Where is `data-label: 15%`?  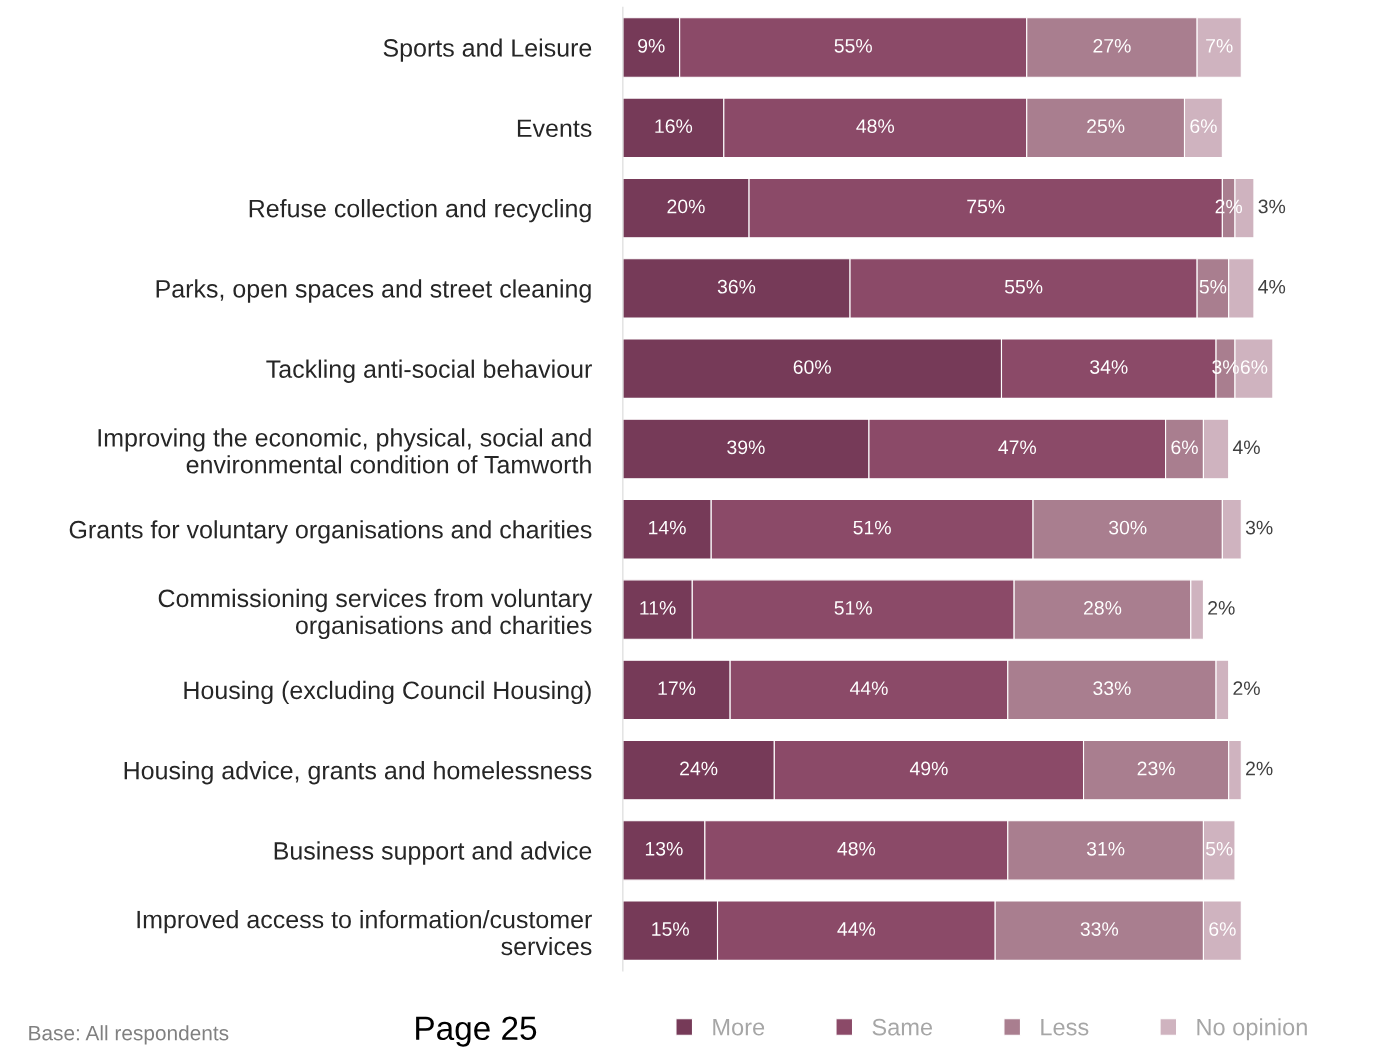
data-label: 15% is located at coordinates (670, 929).